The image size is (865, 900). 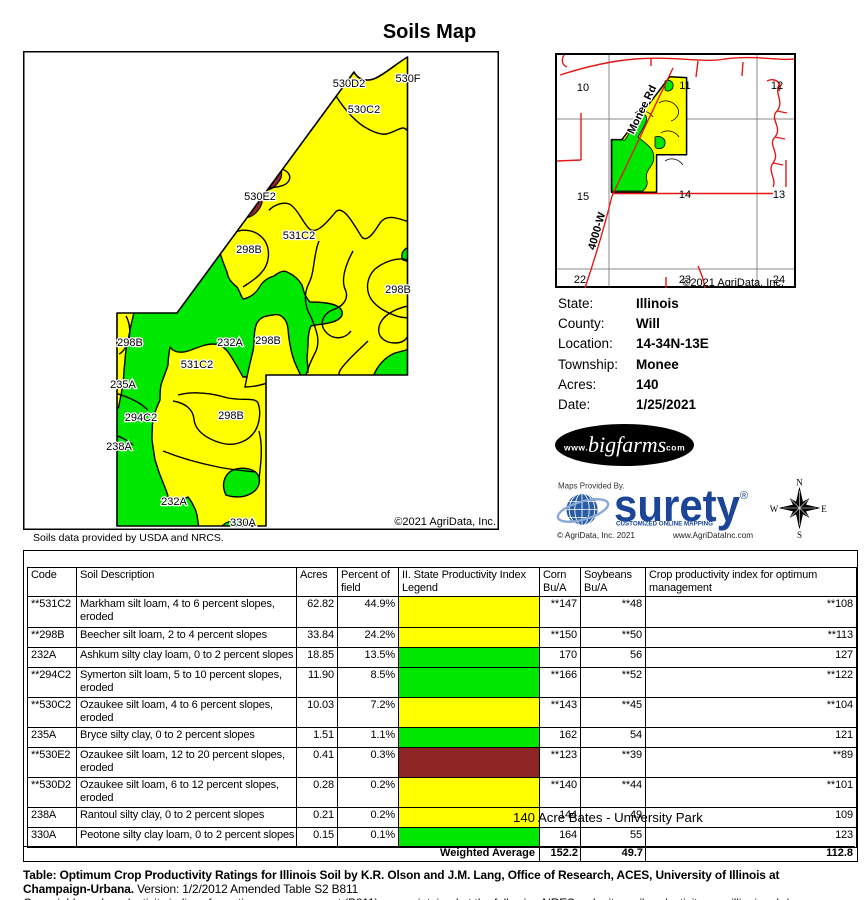 I want to click on svg-text: 11, so click(x=684, y=86).